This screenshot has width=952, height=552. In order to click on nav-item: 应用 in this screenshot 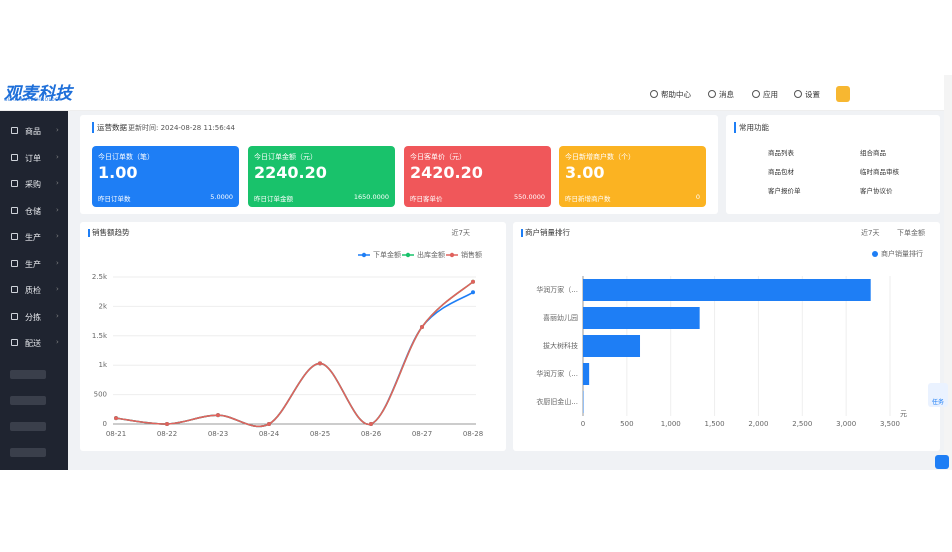, I will do `click(770, 94)`.